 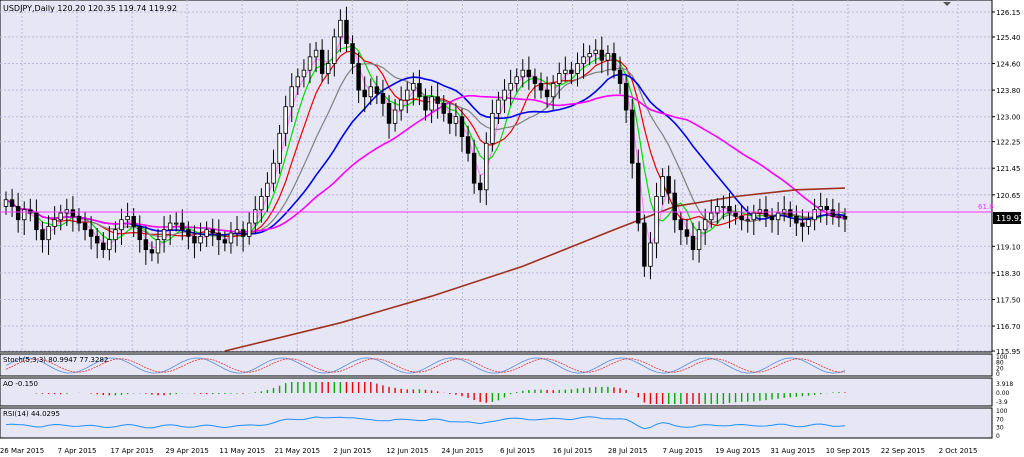 I want to click on price-tick-label: 118.30, so click(x=1008, y=274).